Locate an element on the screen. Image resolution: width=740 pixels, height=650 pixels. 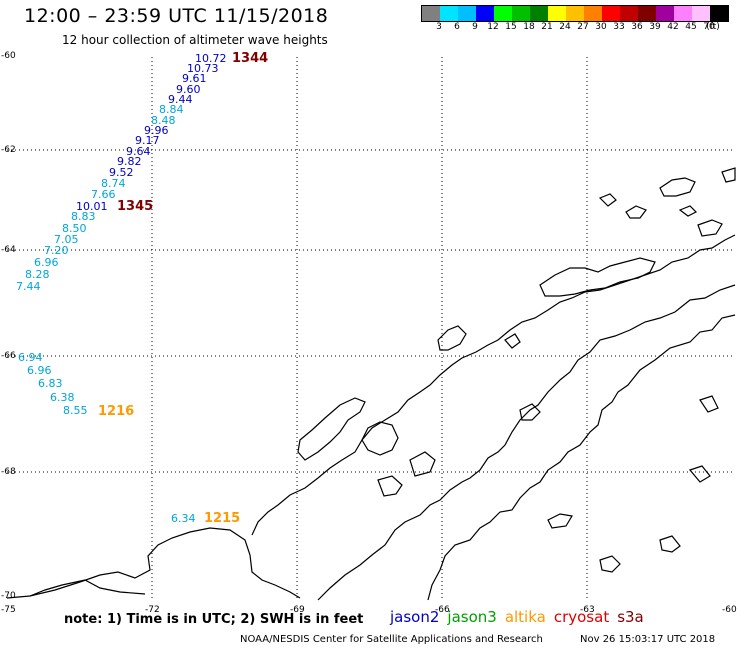
wave-height-value: 9.61 is located at coordinates (194, 78).